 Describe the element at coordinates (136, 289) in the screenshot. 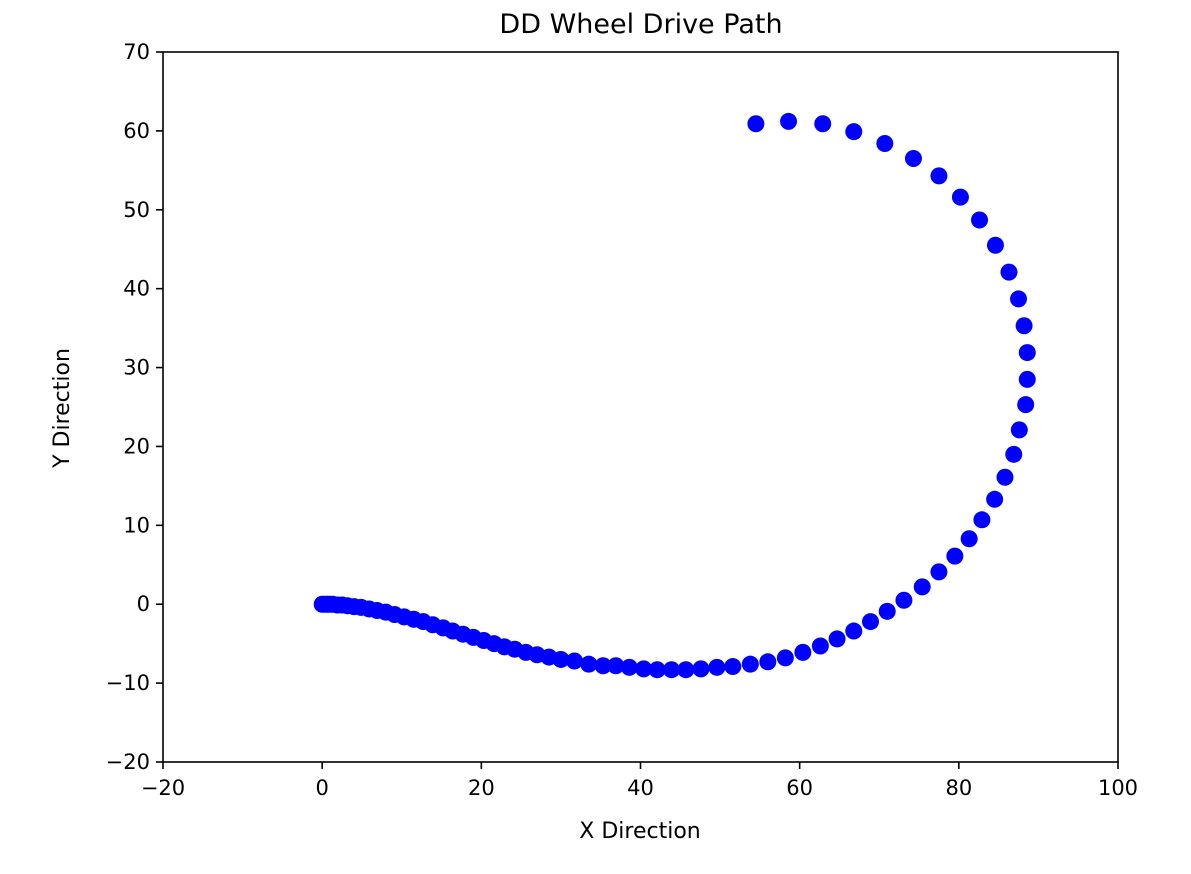

I see `y-tick-label: 40` at that location.